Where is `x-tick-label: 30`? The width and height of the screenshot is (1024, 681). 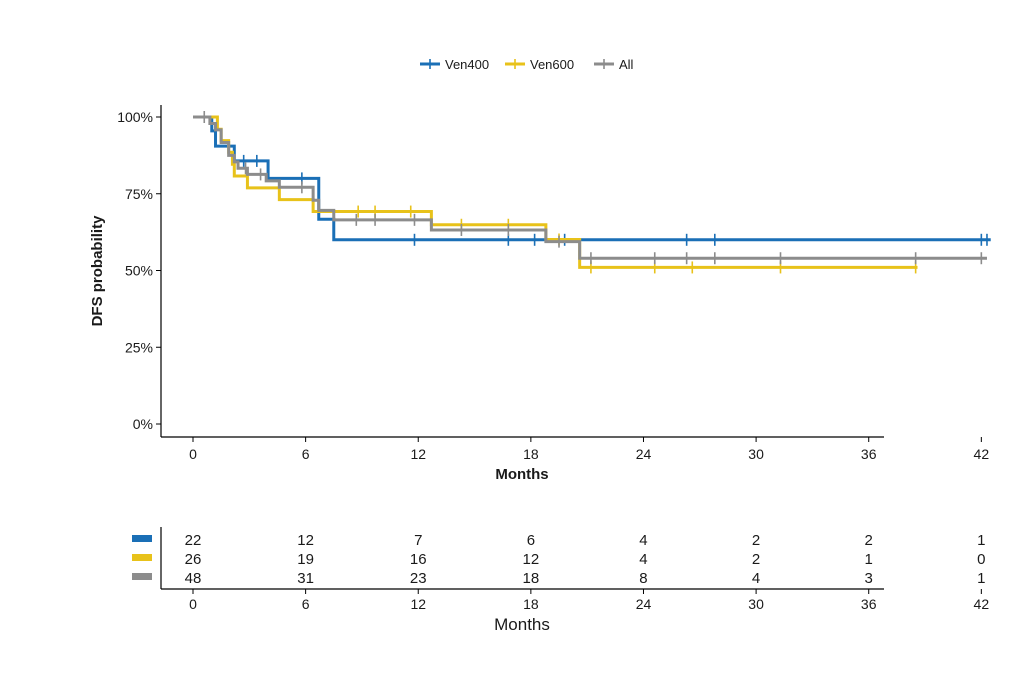 x-tick-label: 30 is located at coordinates (756, 454).